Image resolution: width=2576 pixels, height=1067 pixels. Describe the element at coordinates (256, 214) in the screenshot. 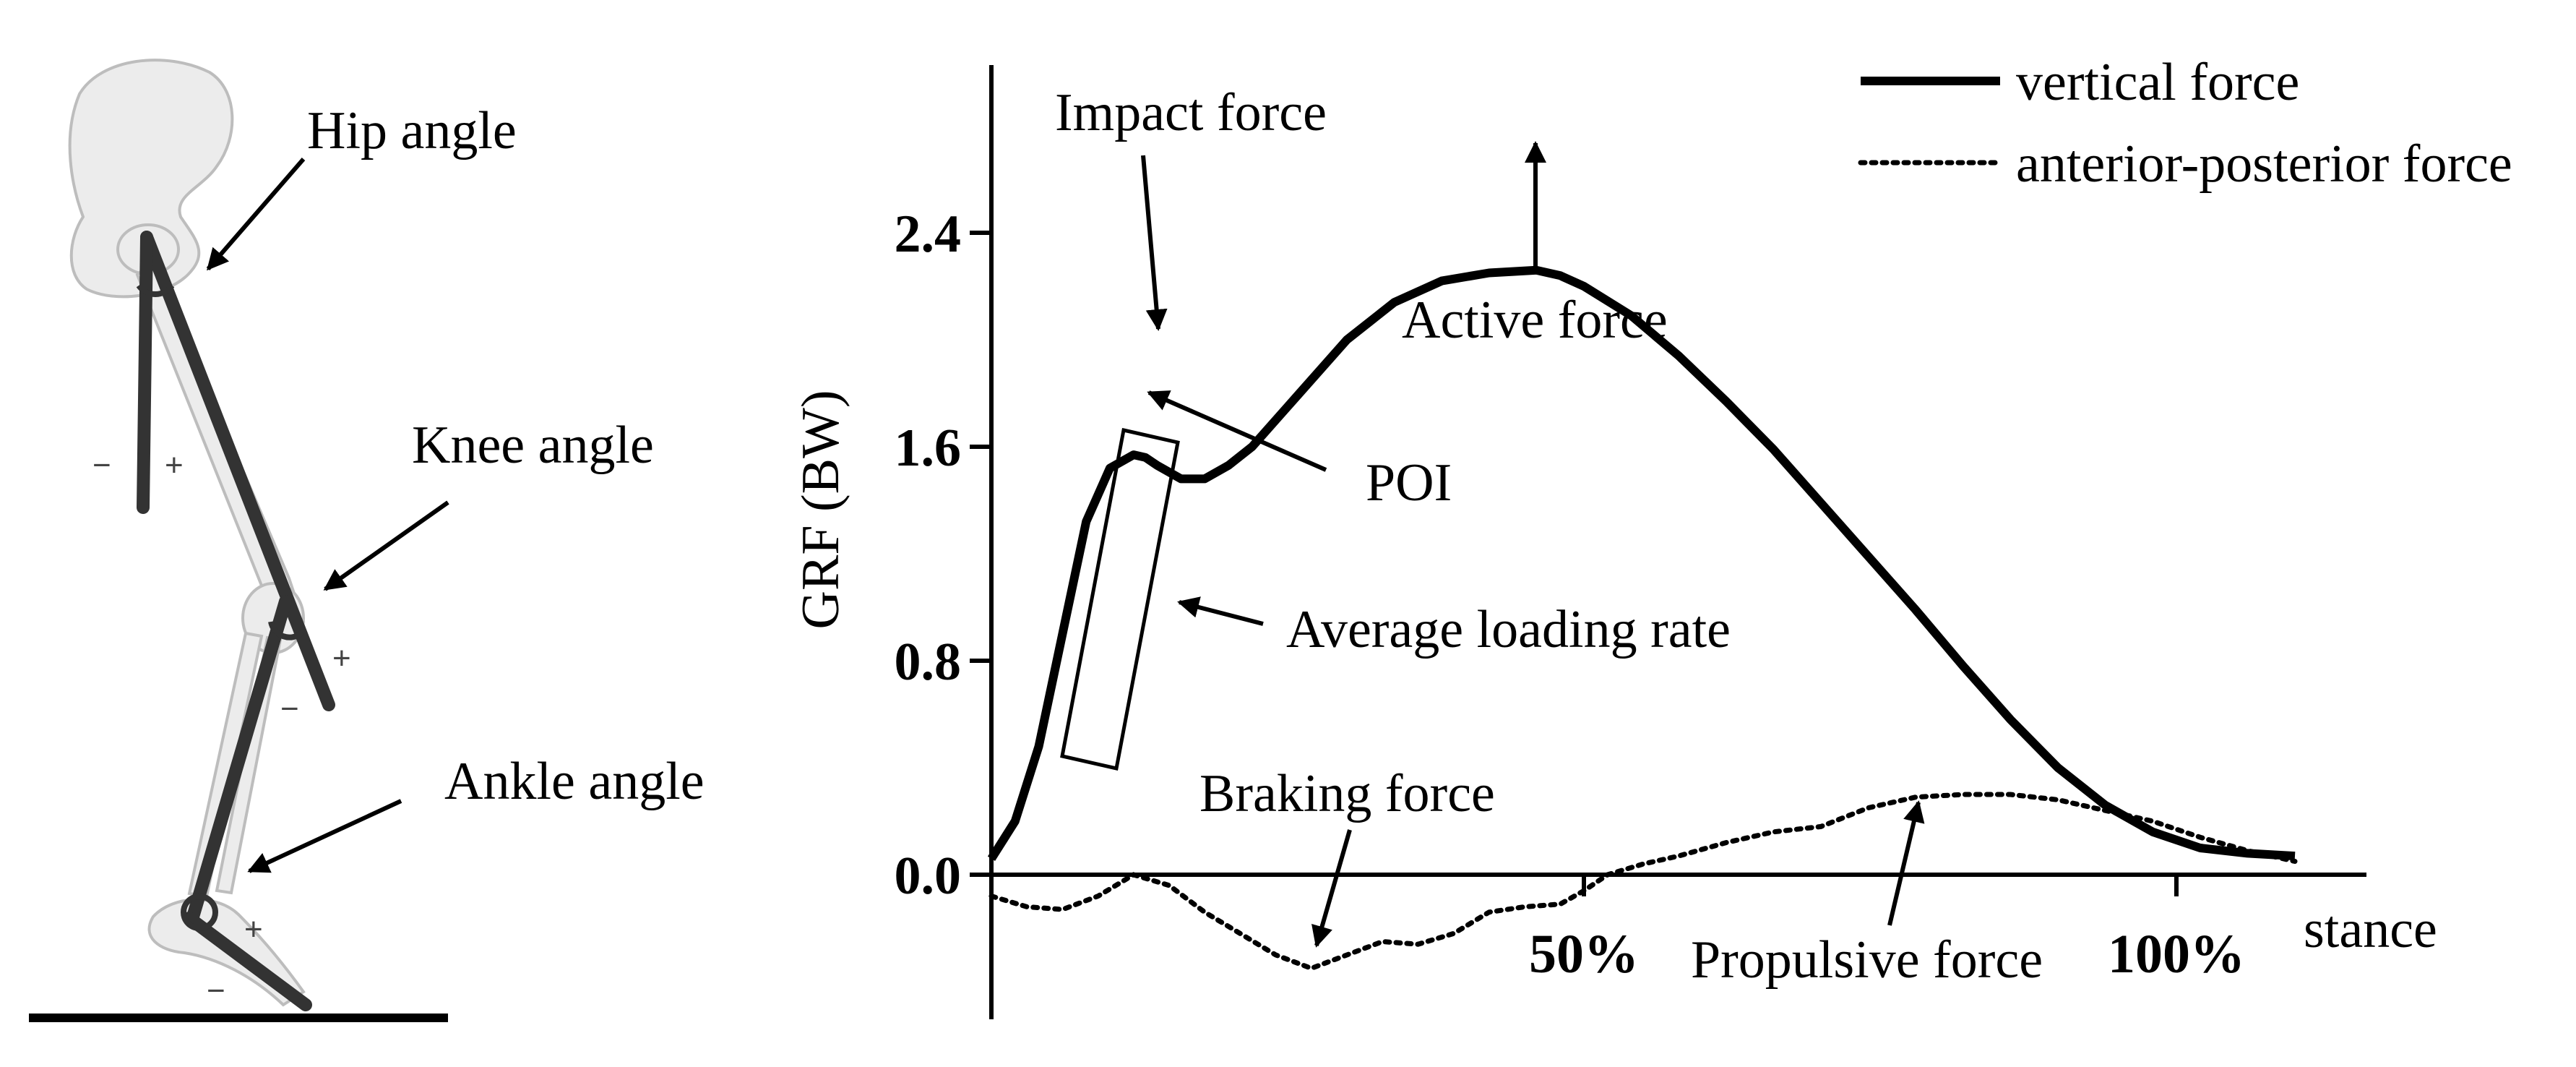

I see `hip-angle-arrow` at that location.